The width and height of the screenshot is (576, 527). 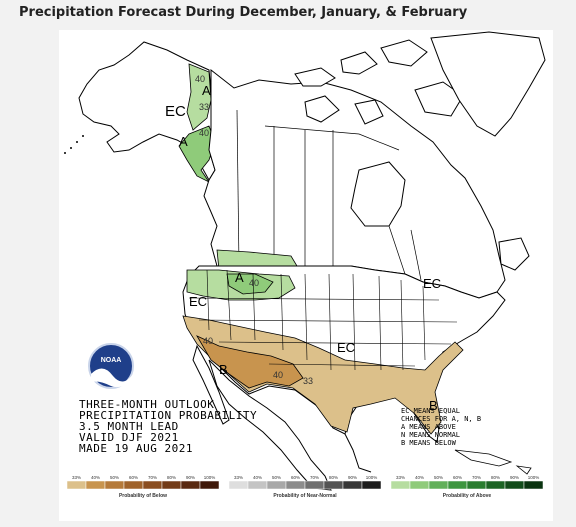 I want to click on noaa-logo-text: NOAA, so click(x=111, y=360).